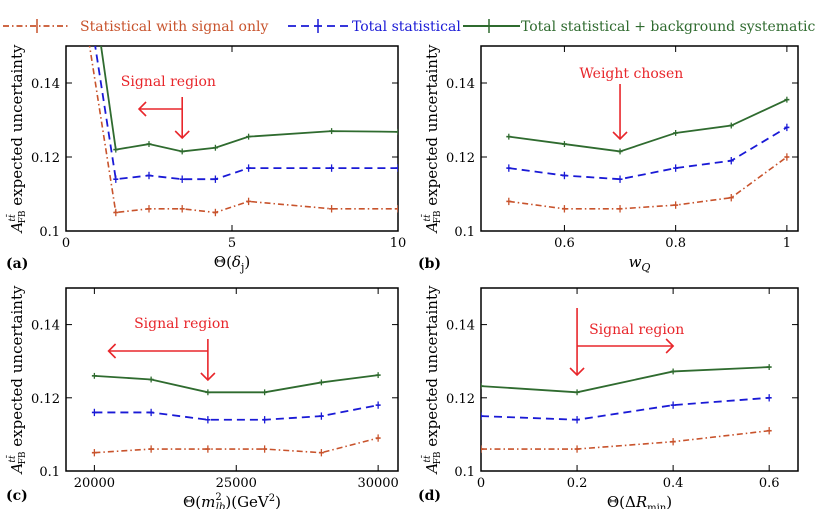  What do you see at coordinates (639, 501) in the screenshot?
I see `x-axis-label: Θ(ΔRmin)` at bounding box center [639, 501].